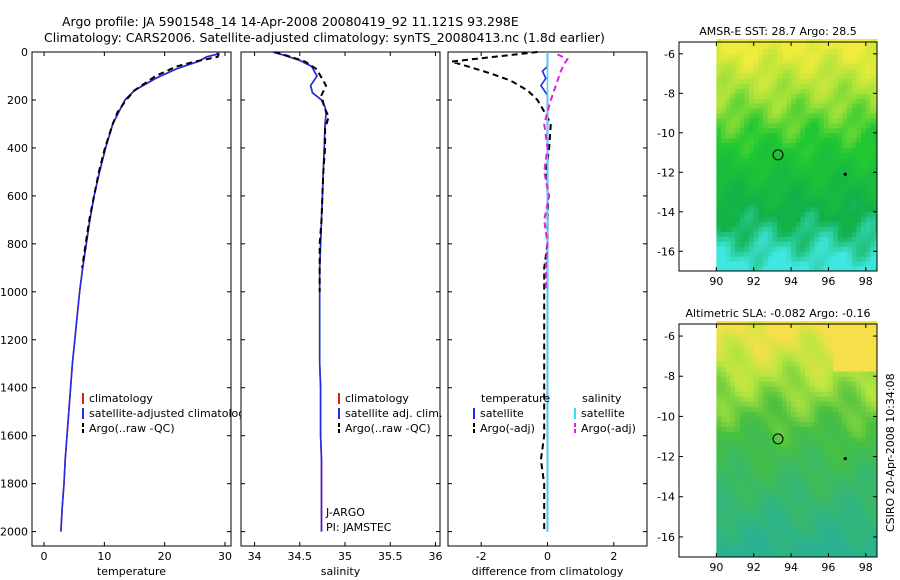 The height and width of the screenshot is (580, 900). What do you see at coordinates (359, 527) in the screenshot?
I see `annotation-line: PI: JAMSTEC` at bounding box center [359, 527].